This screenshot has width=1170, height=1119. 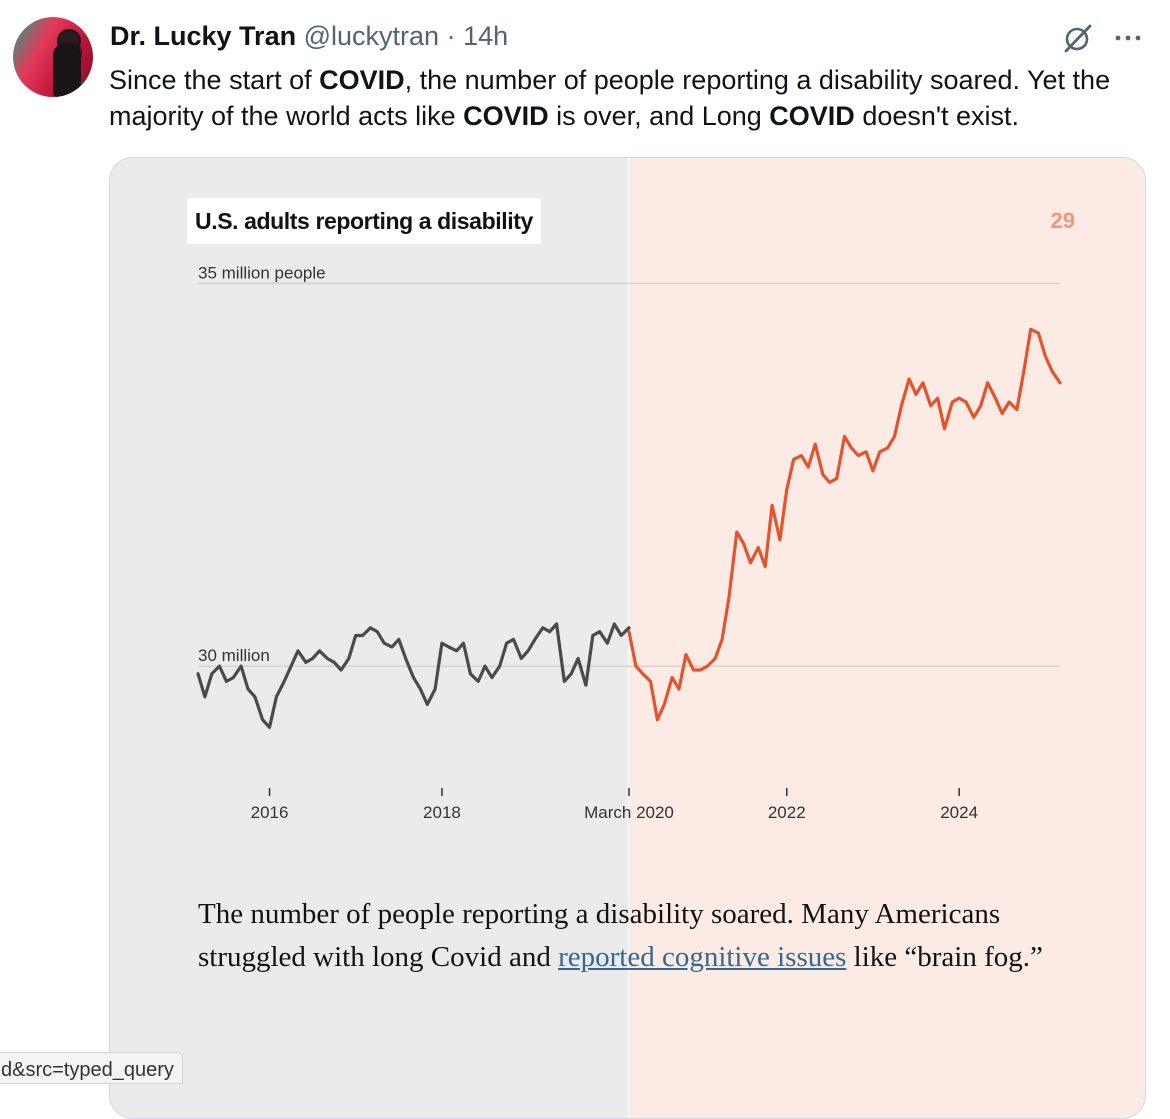 I want to click on x-tick-label: 2016, so click(x=270, y=812).